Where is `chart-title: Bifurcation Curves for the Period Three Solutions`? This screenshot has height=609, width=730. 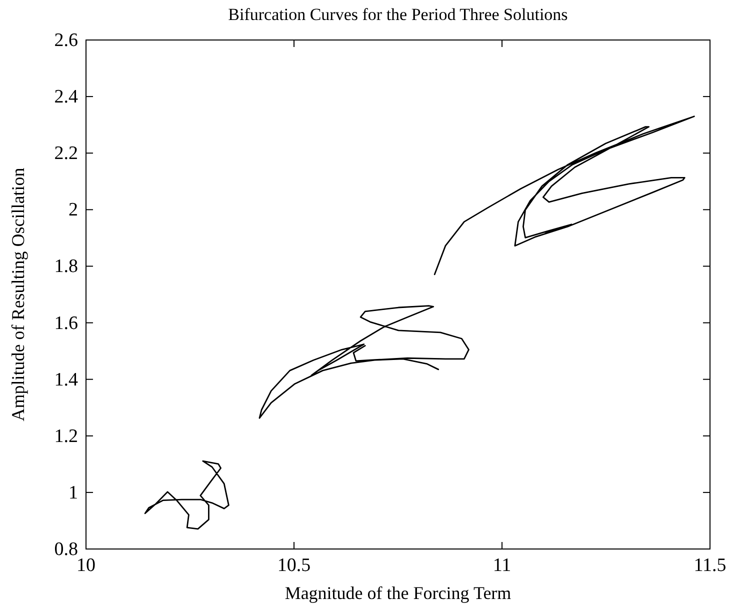
chart-title: Bifurcation Curves for the Period Three Solutions is located at coordinates (398, 14).